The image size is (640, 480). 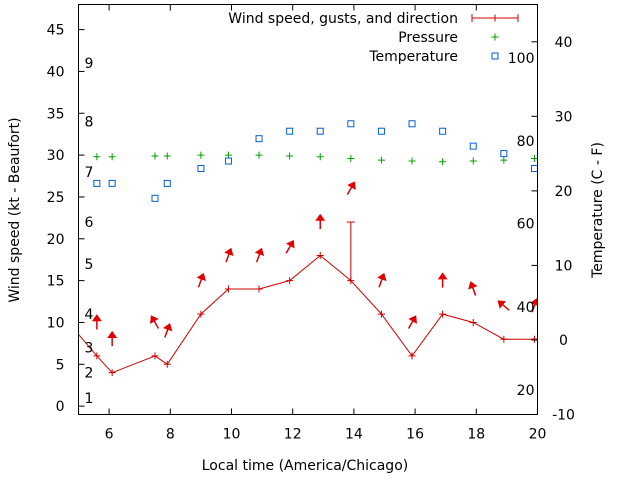 What do you see at coordinates (564, 266) in the screenshot?
I see `y-right-tick-label: 10` at bounding box center [564, 266].